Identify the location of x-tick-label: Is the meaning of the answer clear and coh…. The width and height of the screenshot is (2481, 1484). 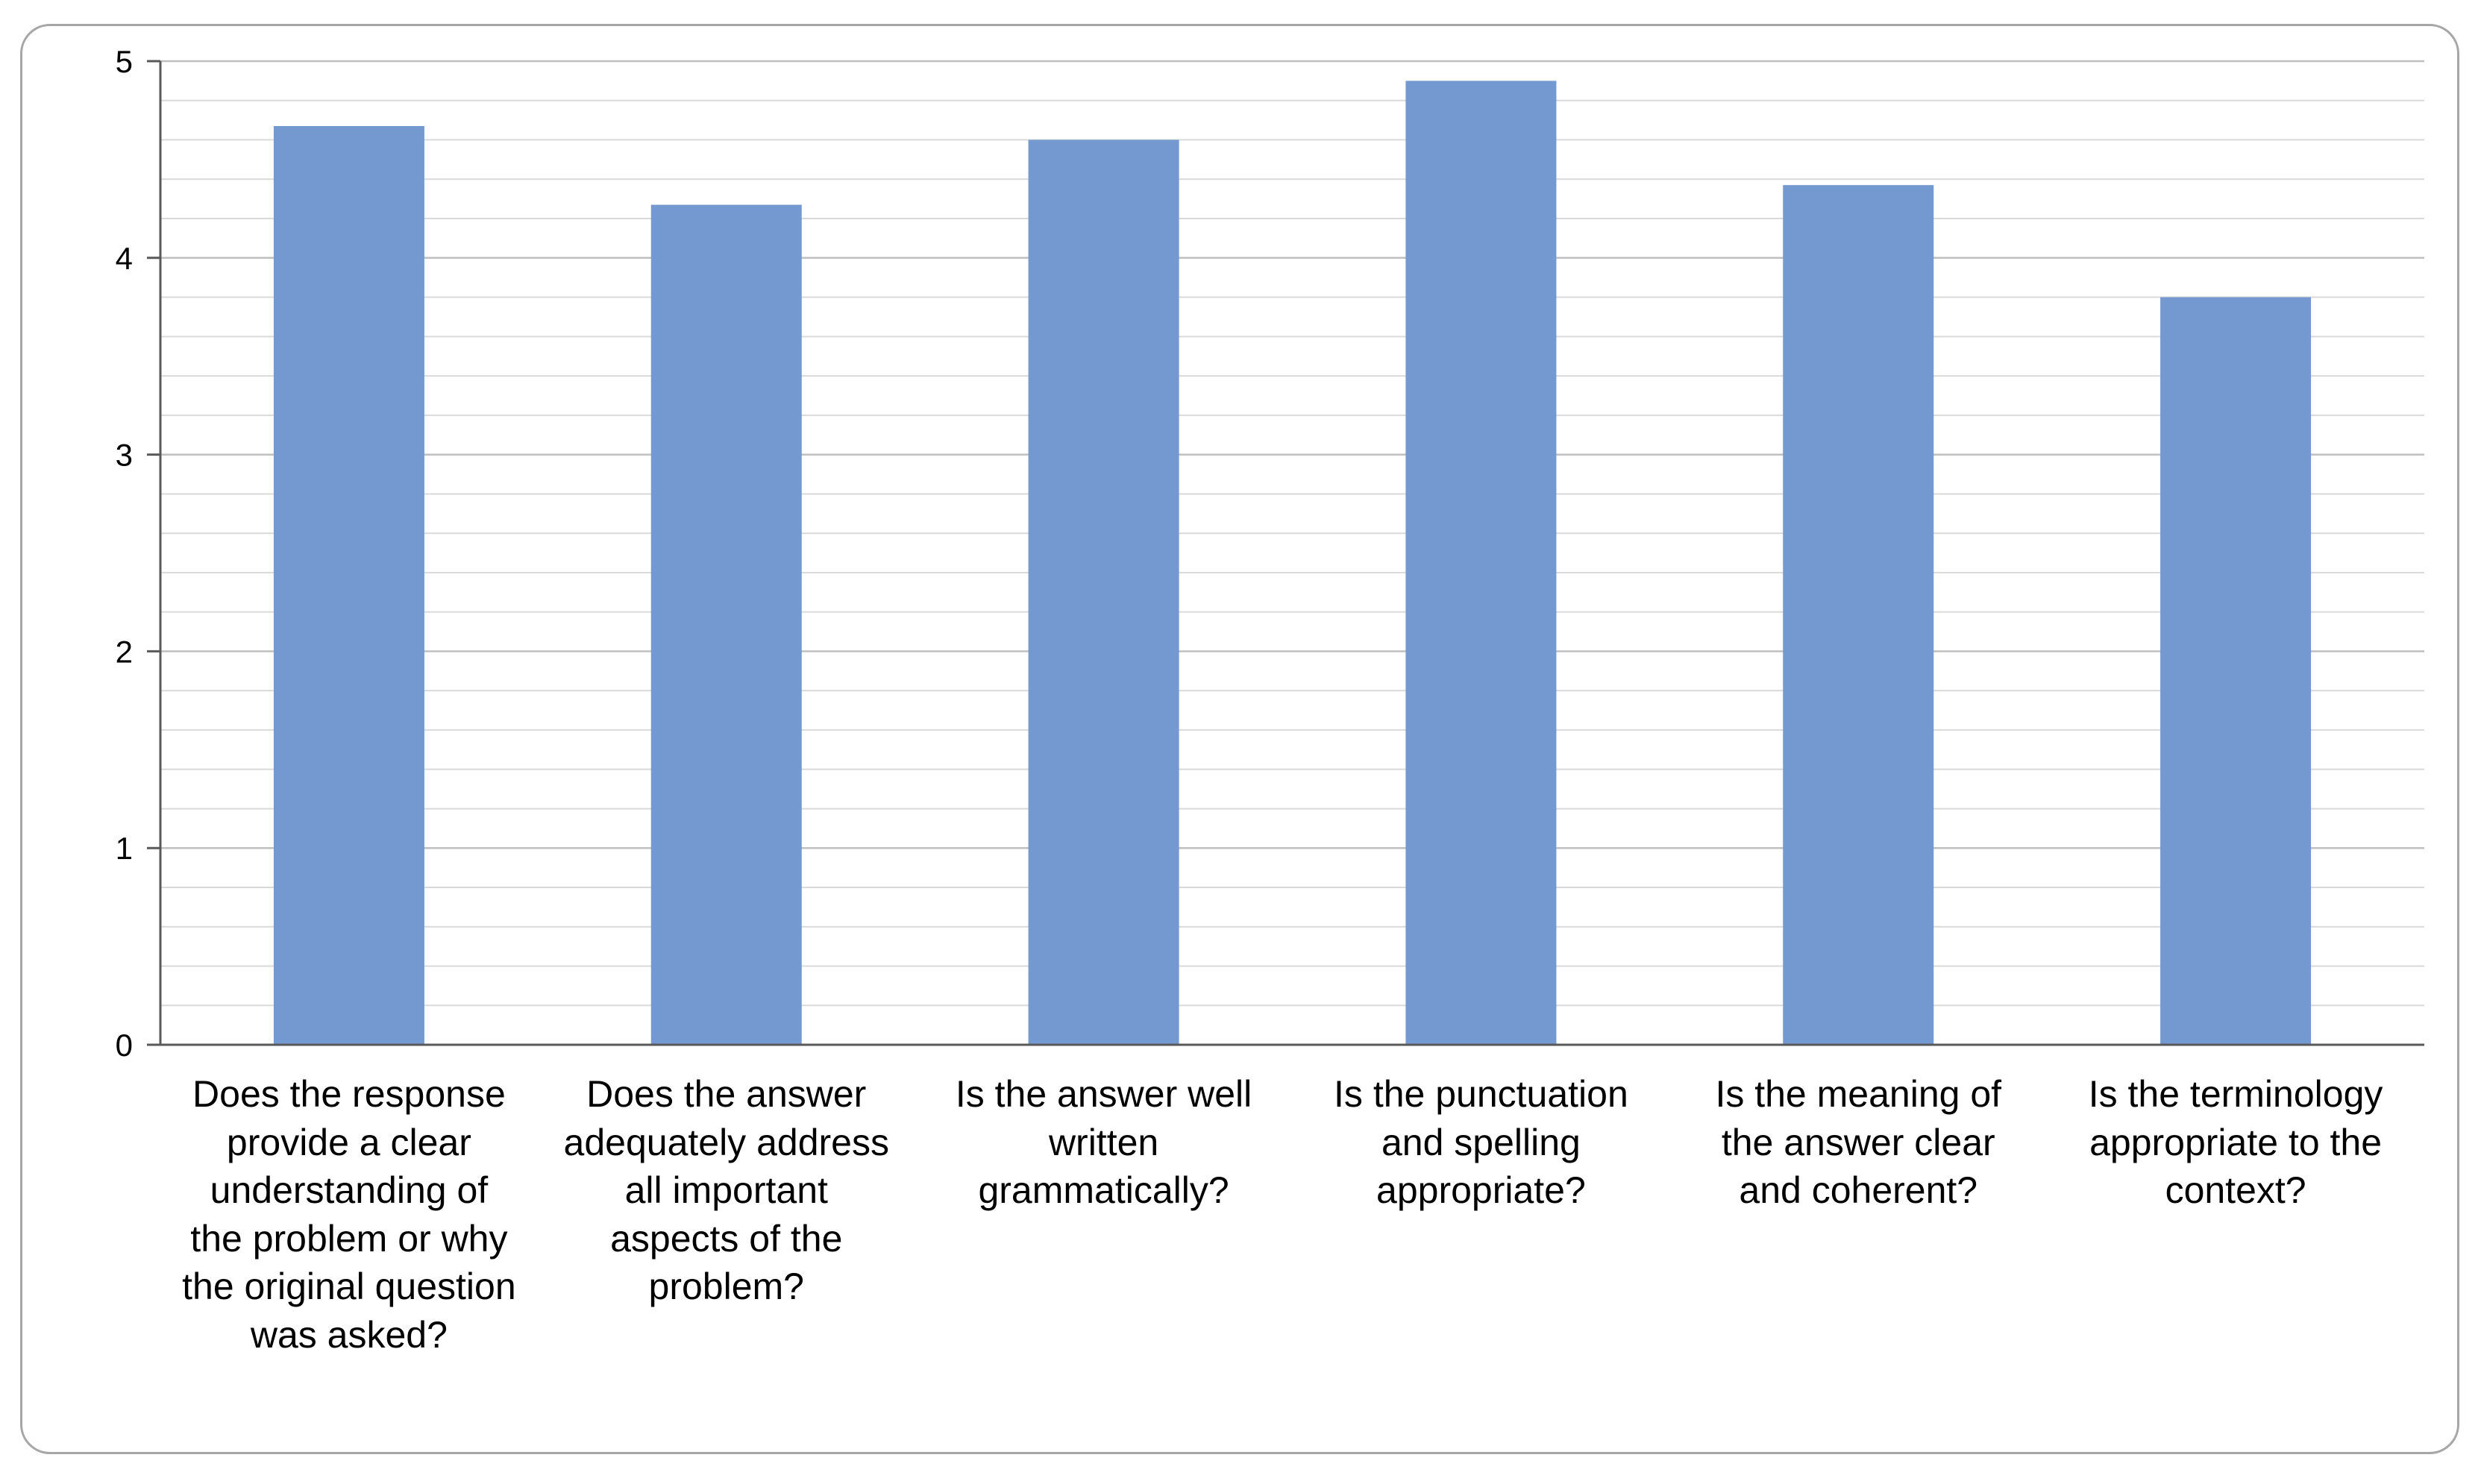
(1858, 1142).